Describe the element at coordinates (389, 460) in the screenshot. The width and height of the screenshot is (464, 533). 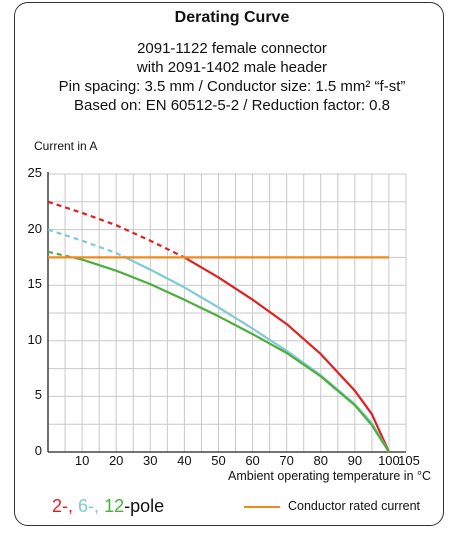
I see `x-tick-label: 100` at that location.